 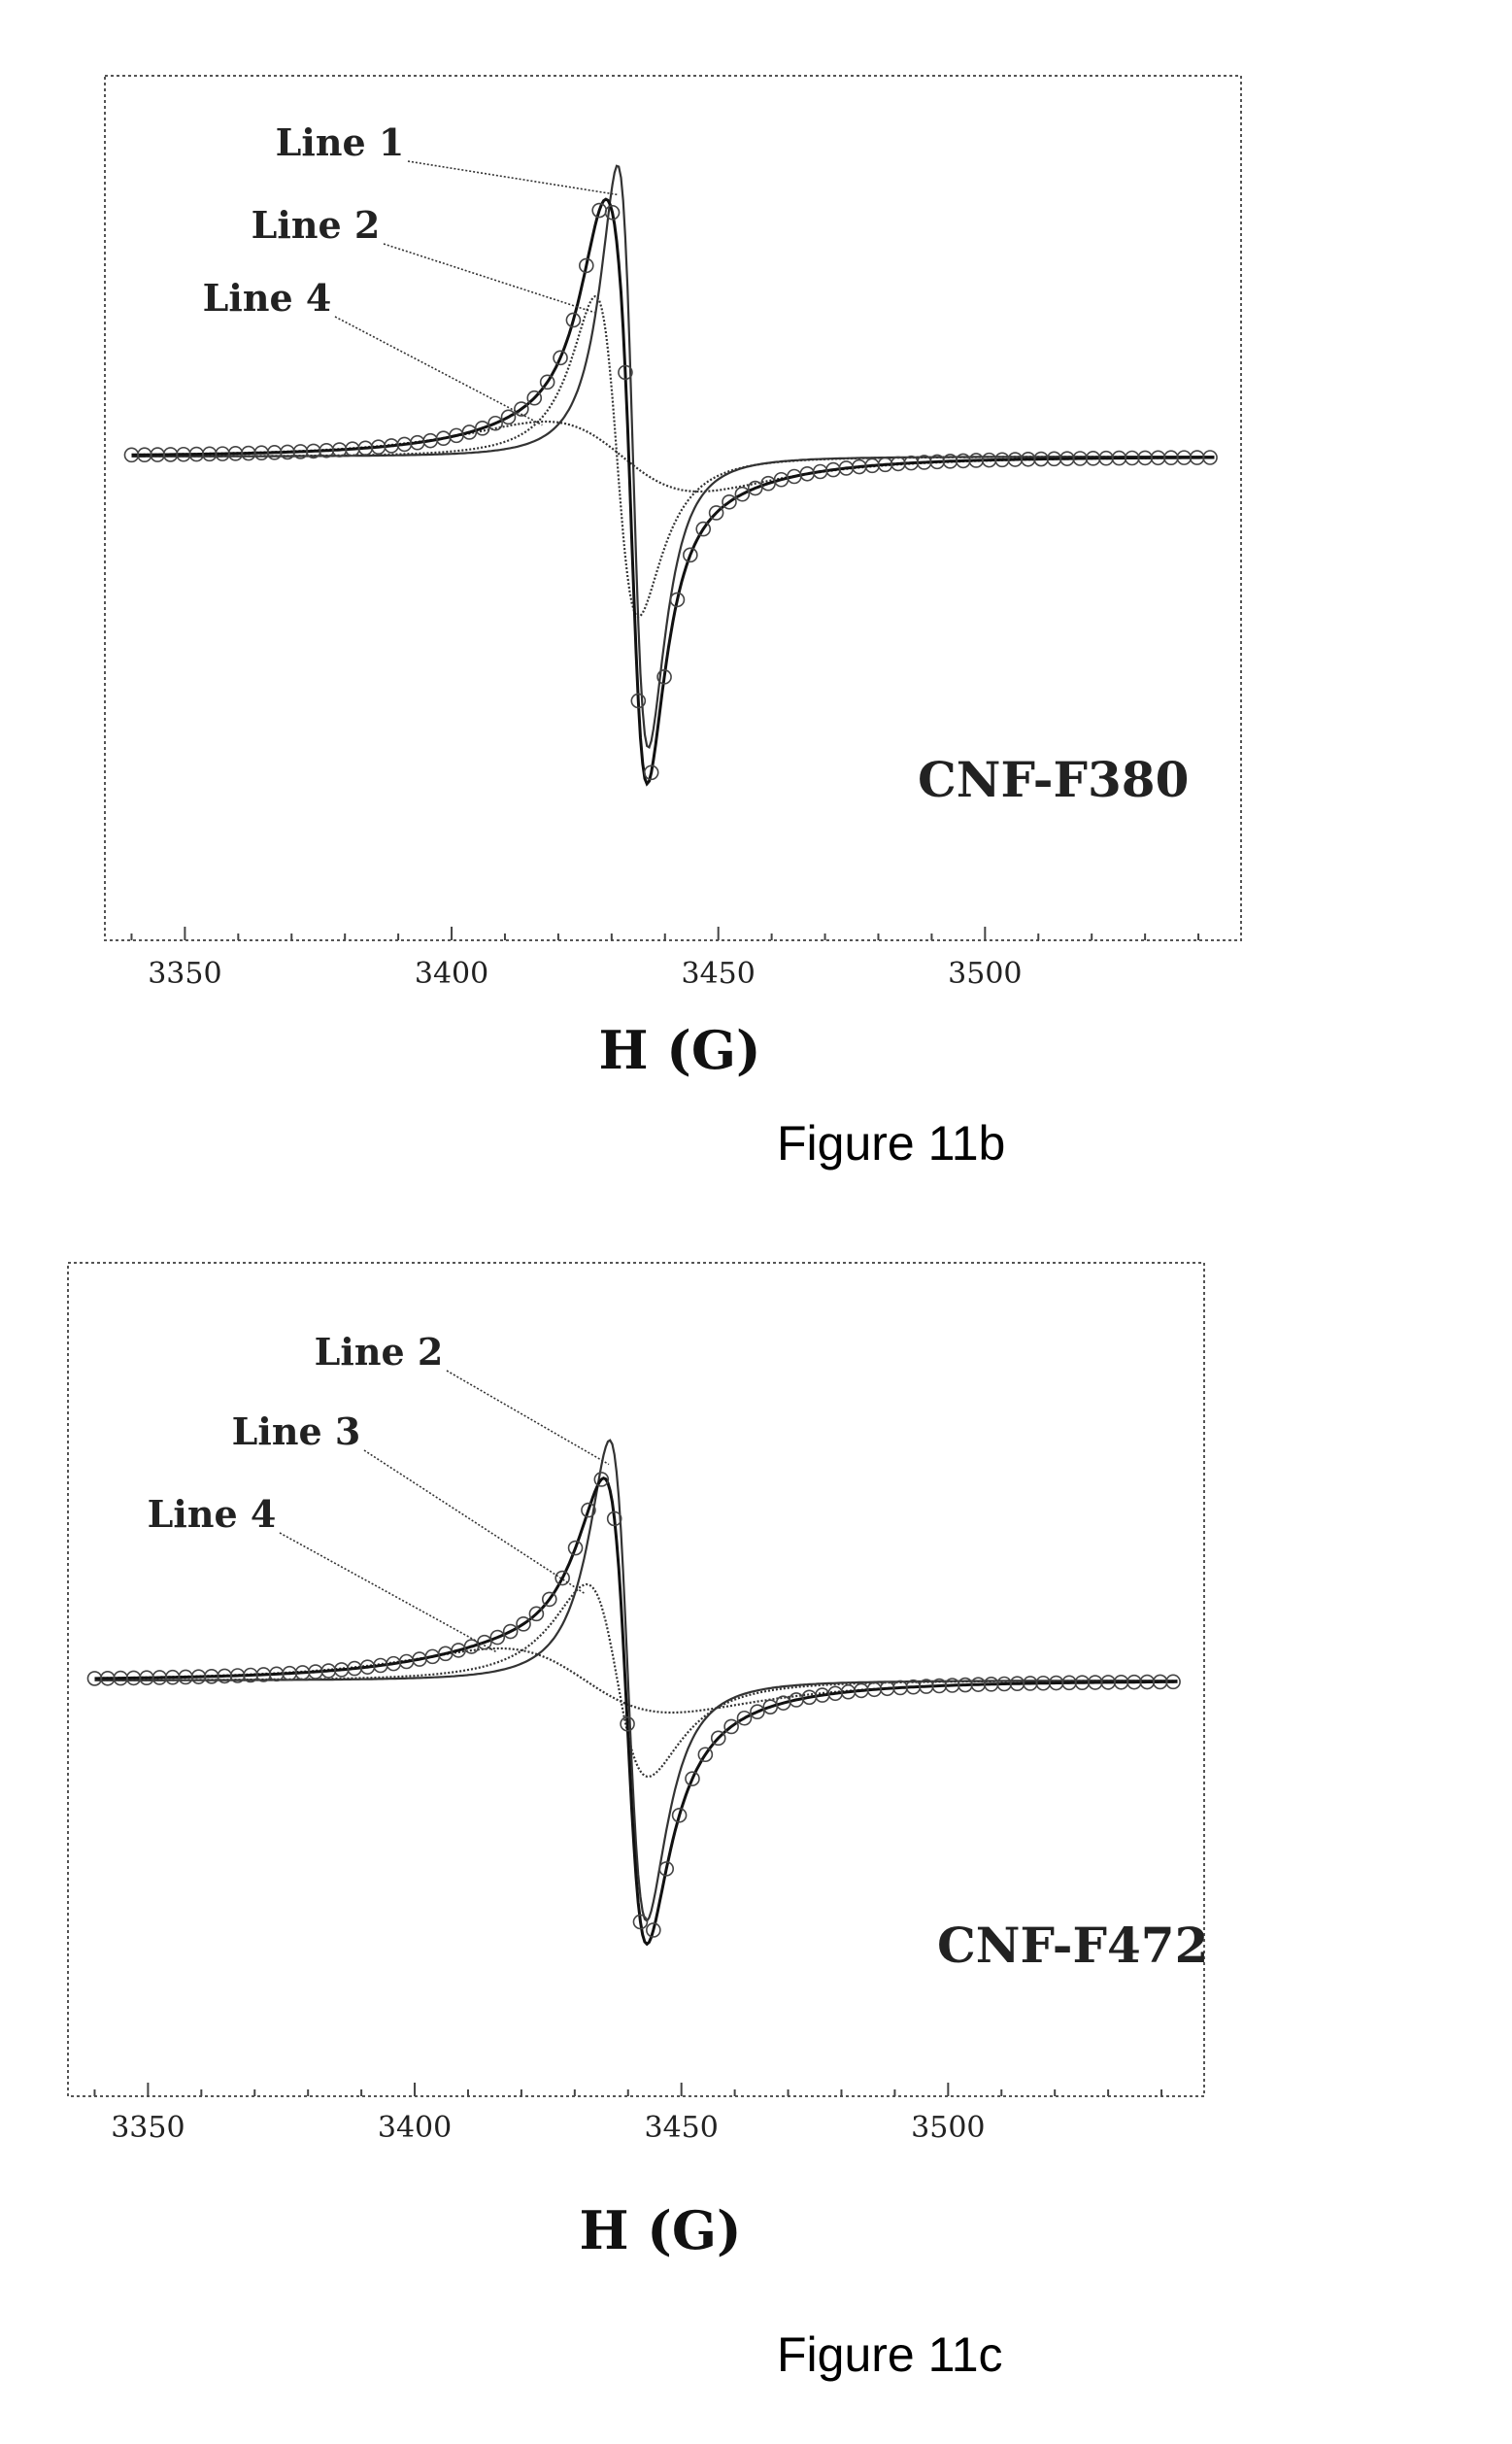 What do you see at coordinates (1053, 780) in the screenshot?
I see `sample-label: CNF-F380` at bounding box center [1053, 780].